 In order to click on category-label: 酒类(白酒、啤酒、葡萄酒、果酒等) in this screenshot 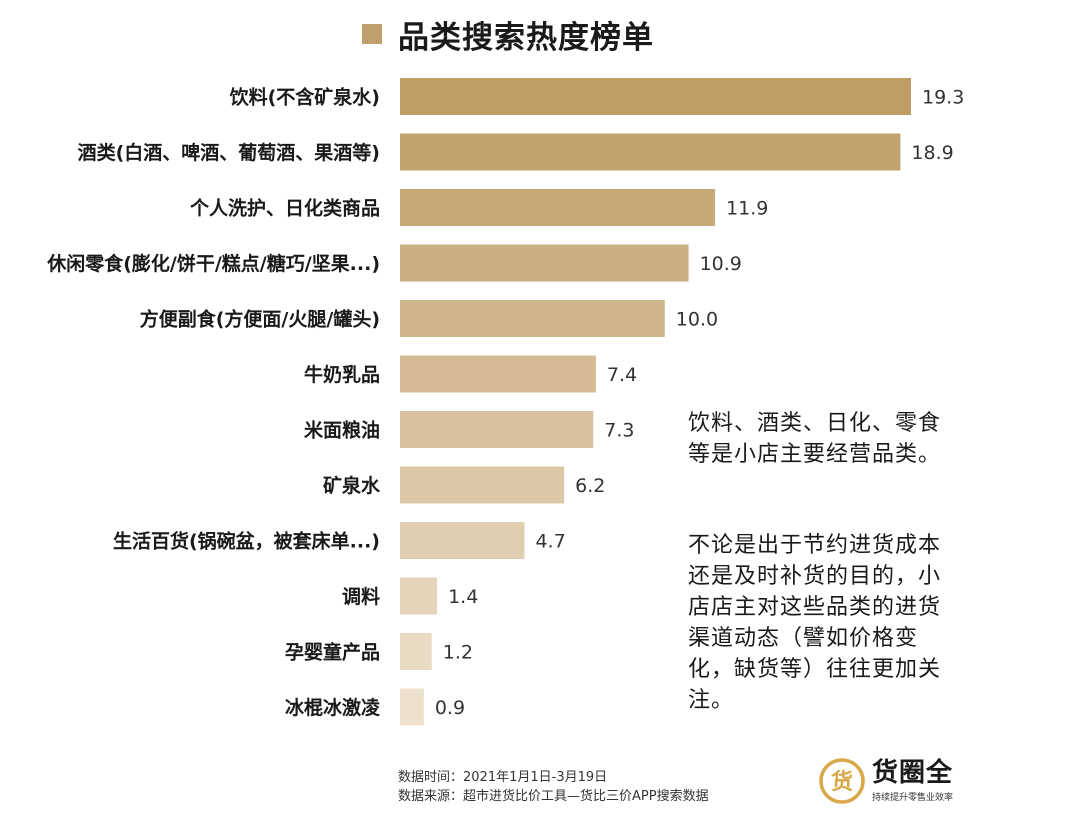, I will do `click(229, 152)`.